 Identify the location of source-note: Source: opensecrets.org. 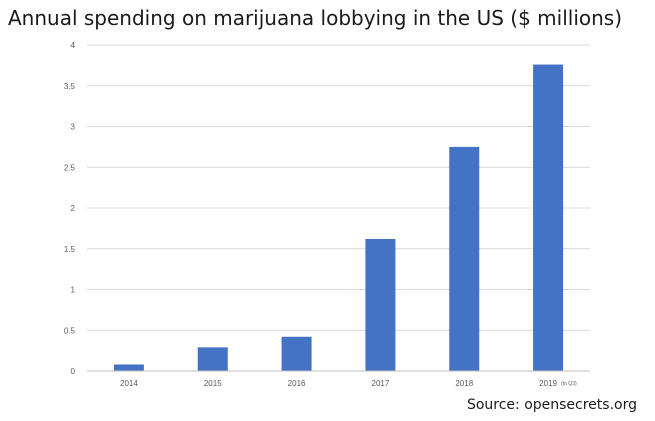
(551, 405).